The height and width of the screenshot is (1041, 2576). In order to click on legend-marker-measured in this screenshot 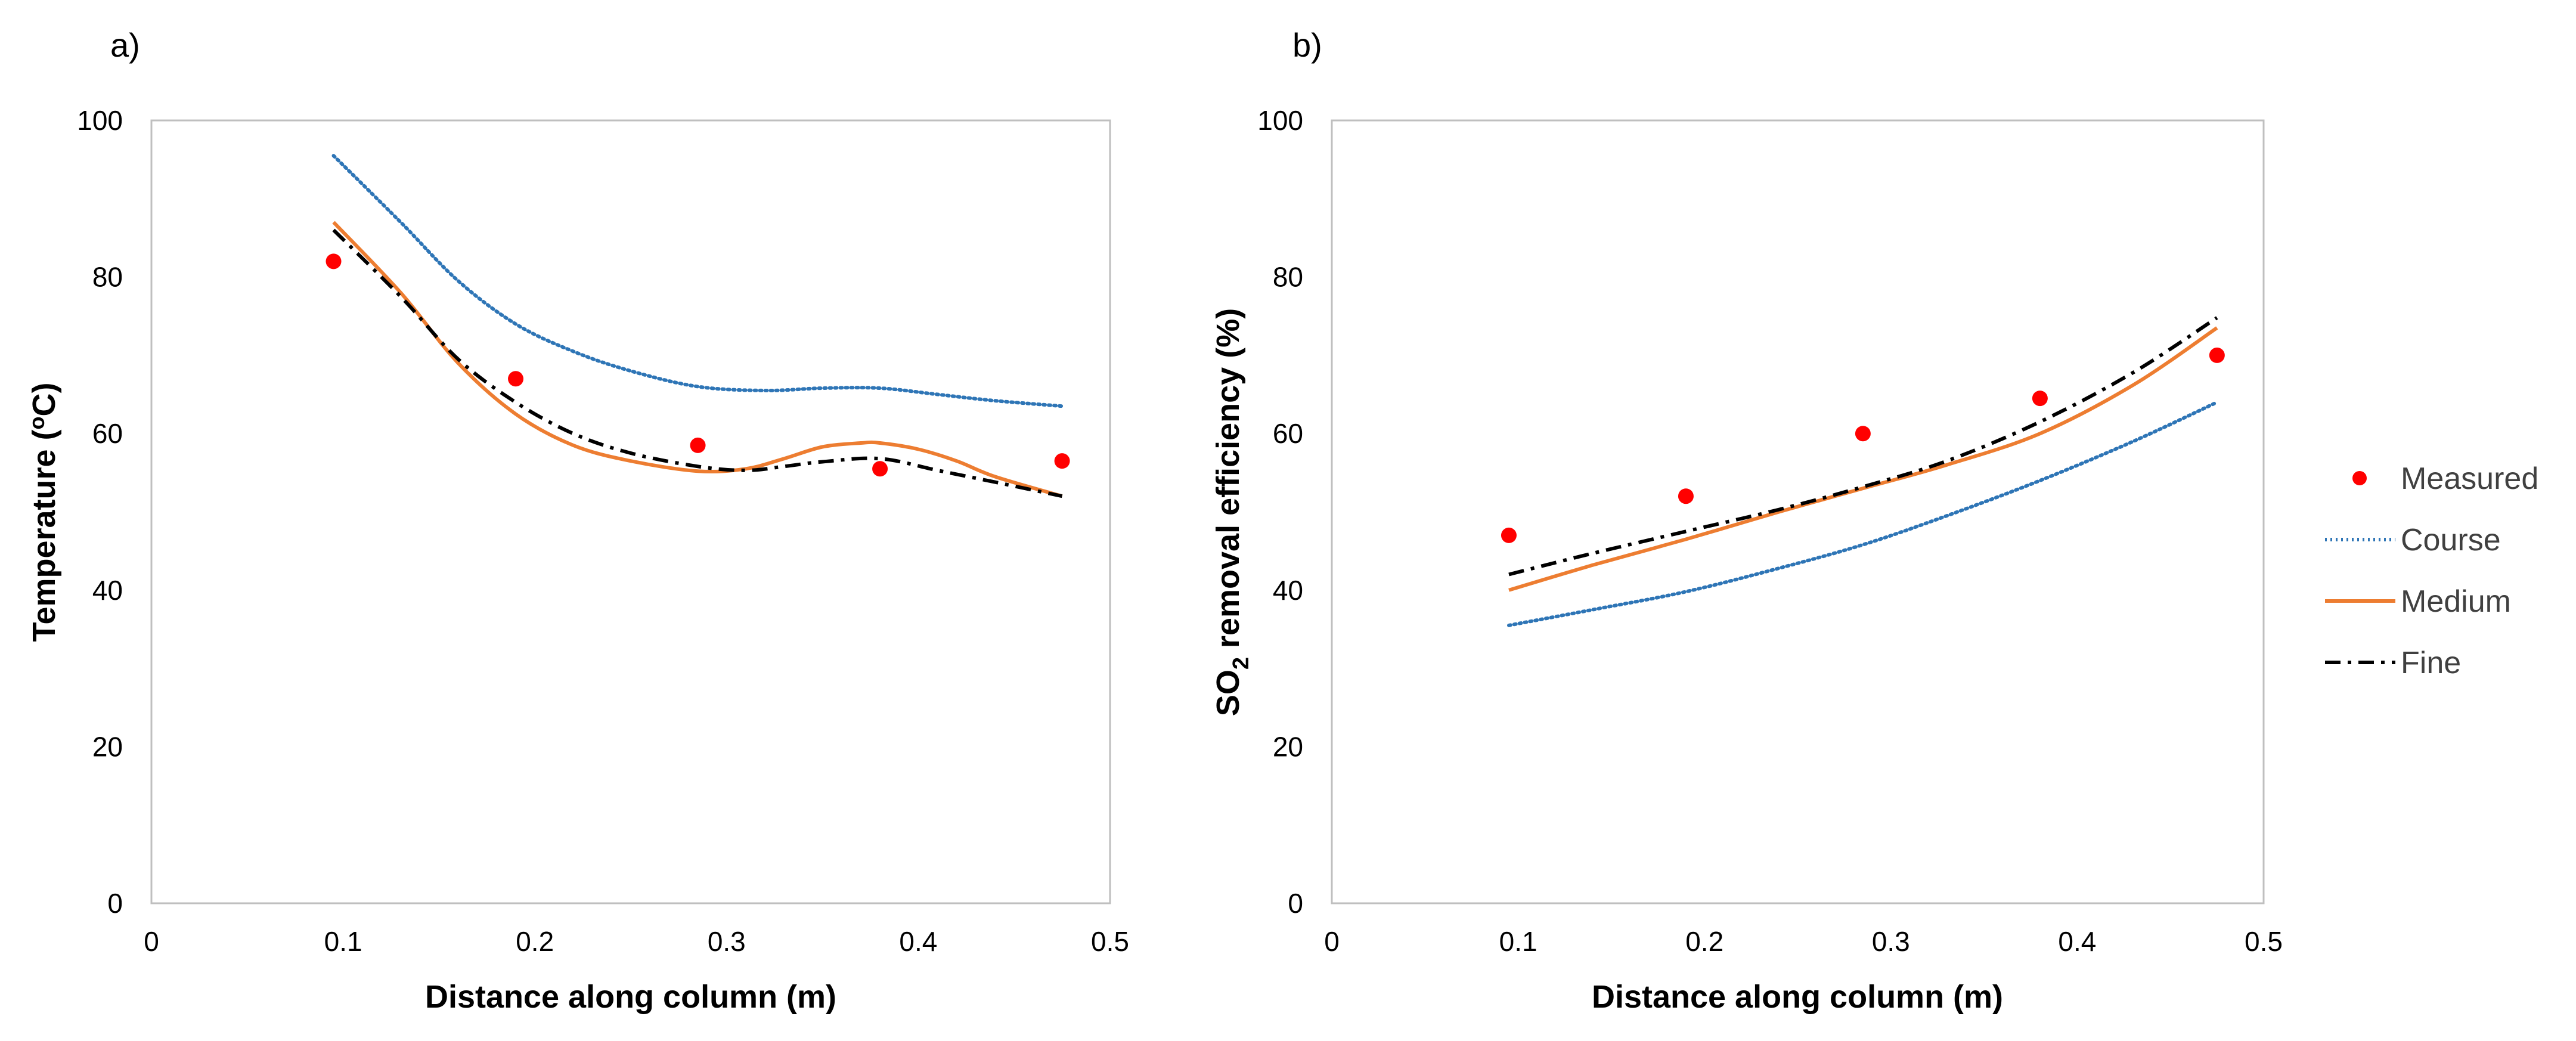, I will do `click(2359, 478)`.